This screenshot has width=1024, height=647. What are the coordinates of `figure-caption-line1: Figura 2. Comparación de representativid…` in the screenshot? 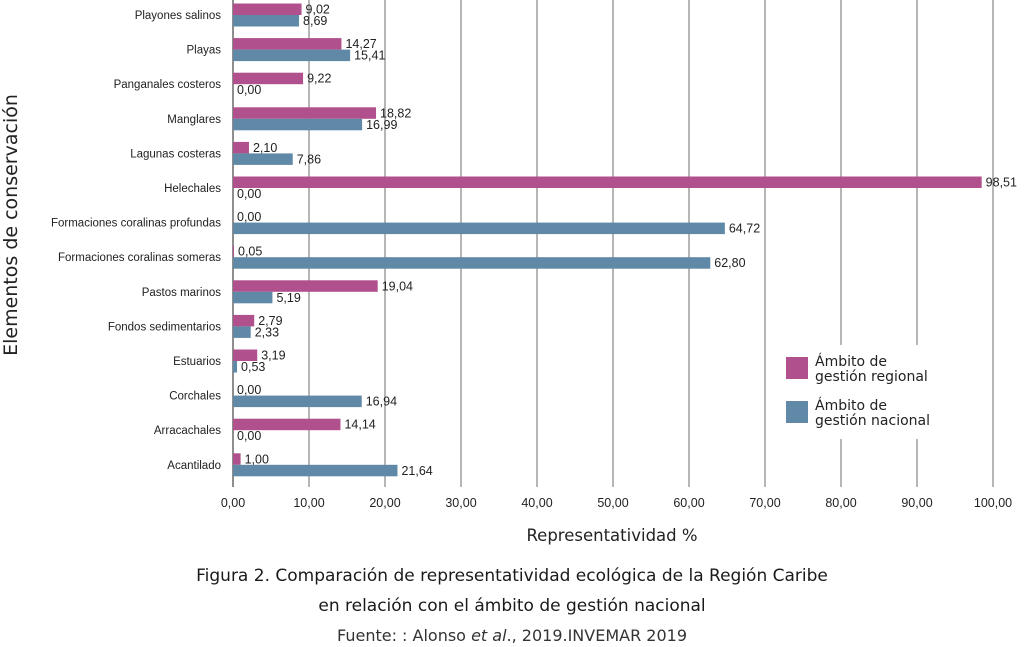 It's located at (512, 576).